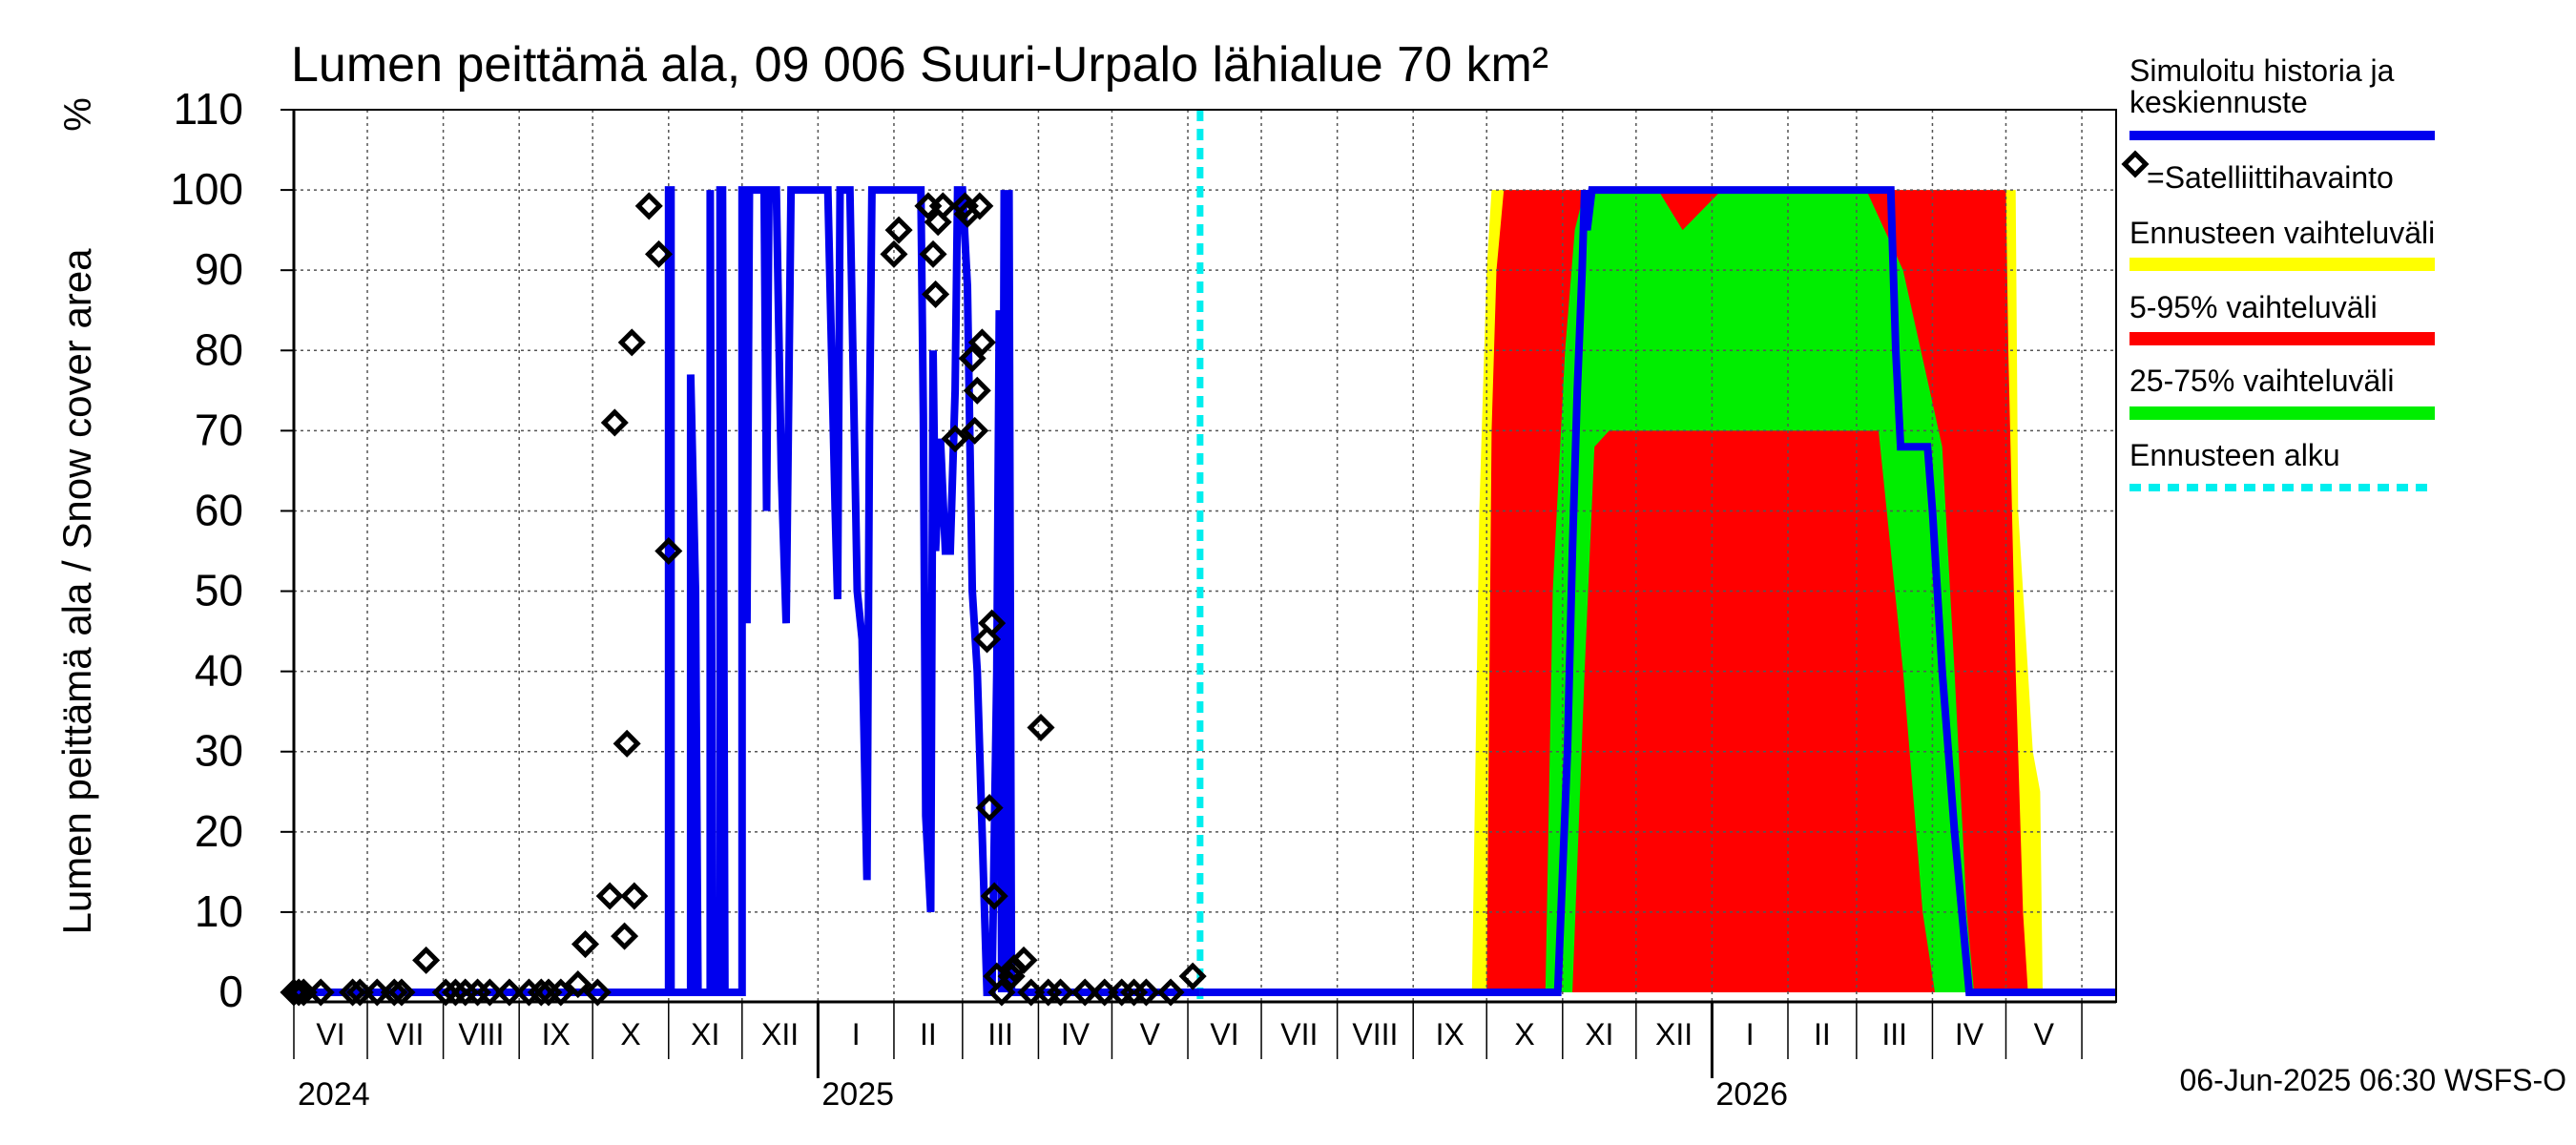  What do you see at coordinates (1299, 1034) in the screenshot?
I see `month-label-13: VII` at bounding box center [1299, 1034].